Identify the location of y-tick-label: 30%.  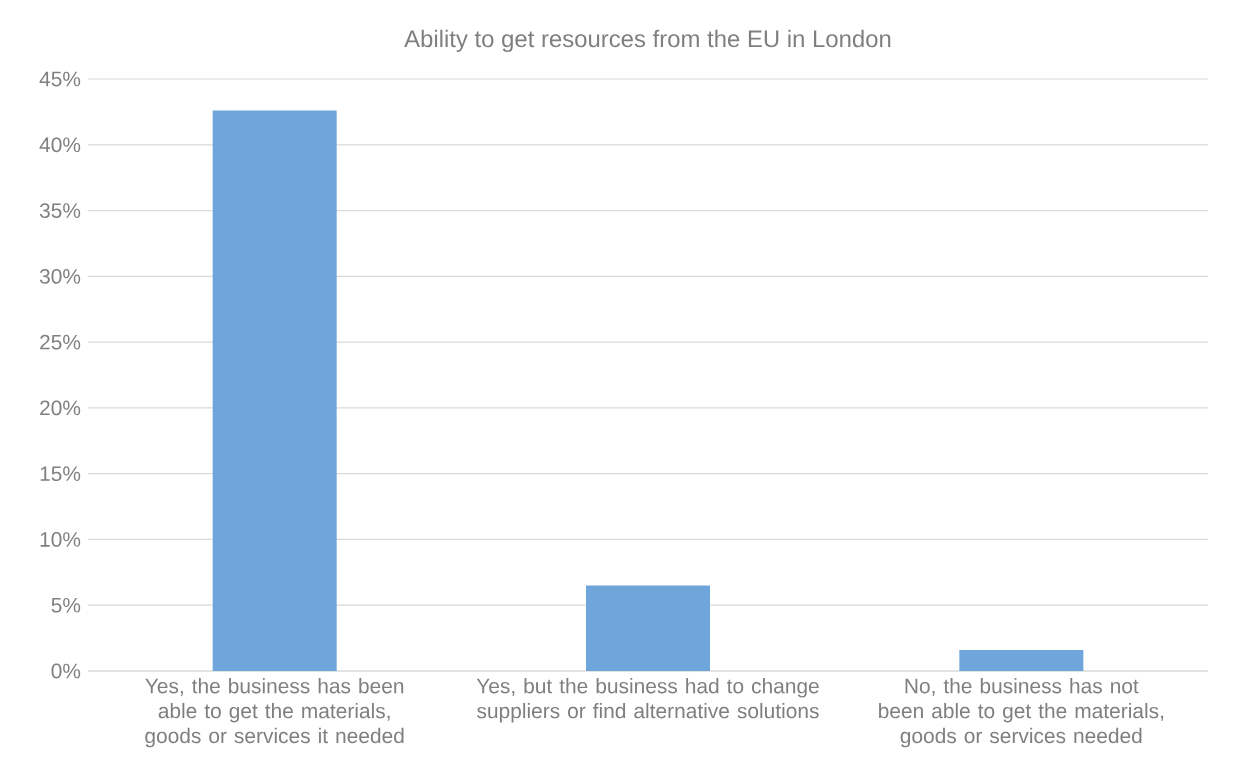
(60, 276).